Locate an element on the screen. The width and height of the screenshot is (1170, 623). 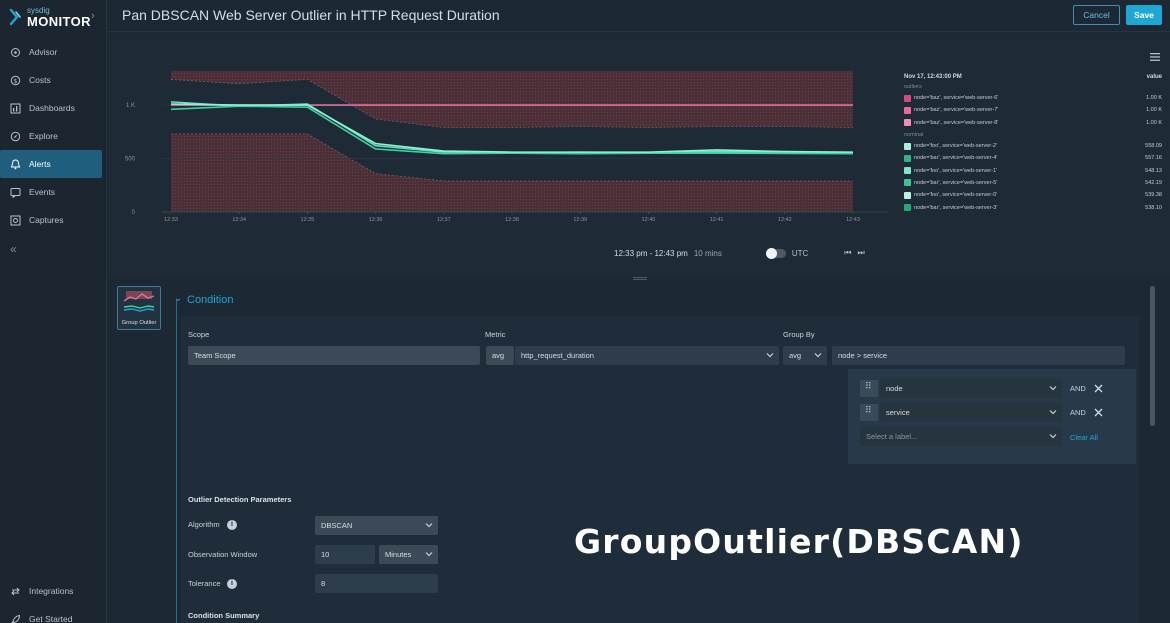
legend-row: node='bar', service='web-server-3' 538.10 is located at coordinates (1033, 207).